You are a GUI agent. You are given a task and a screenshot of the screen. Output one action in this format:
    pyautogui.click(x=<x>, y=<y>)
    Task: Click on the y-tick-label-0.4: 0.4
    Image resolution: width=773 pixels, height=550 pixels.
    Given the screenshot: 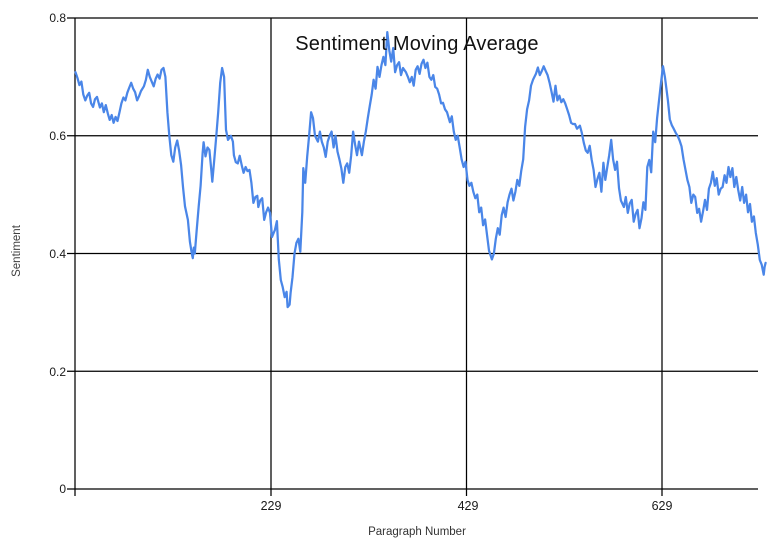 What is the action you would take?
    pyautogui.click(x=57, y=254)
    